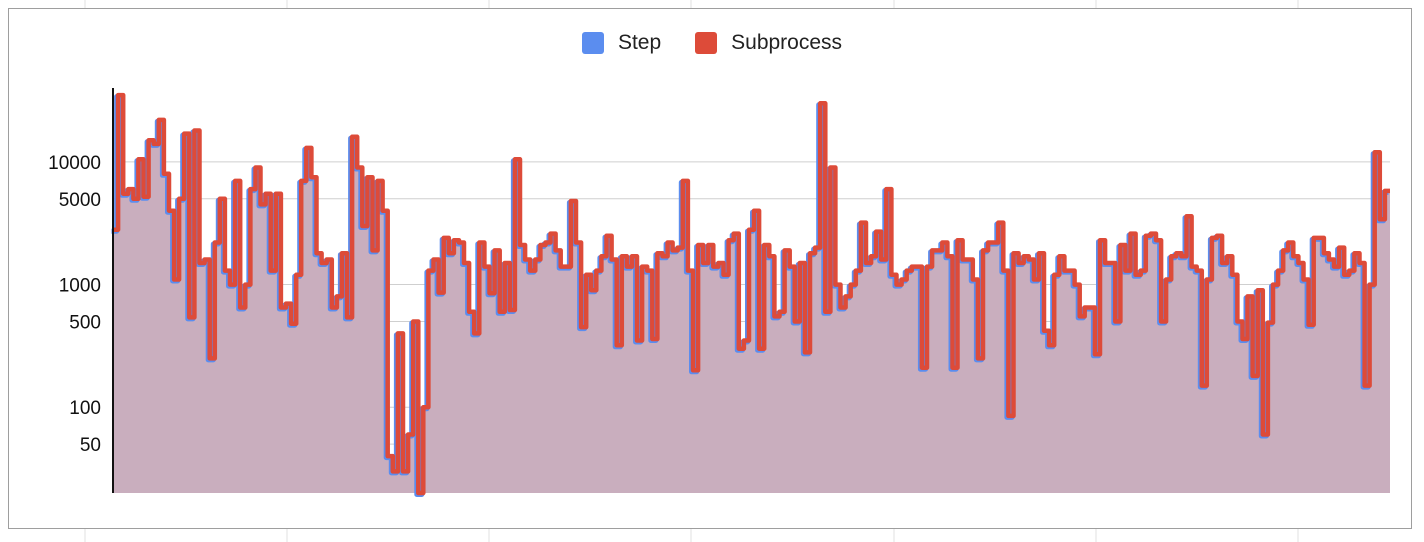 The image size is (1424, 542). Describe the element at coordinates (592, 43) in the screenshot. I see `legend-swatch-step` at that location.